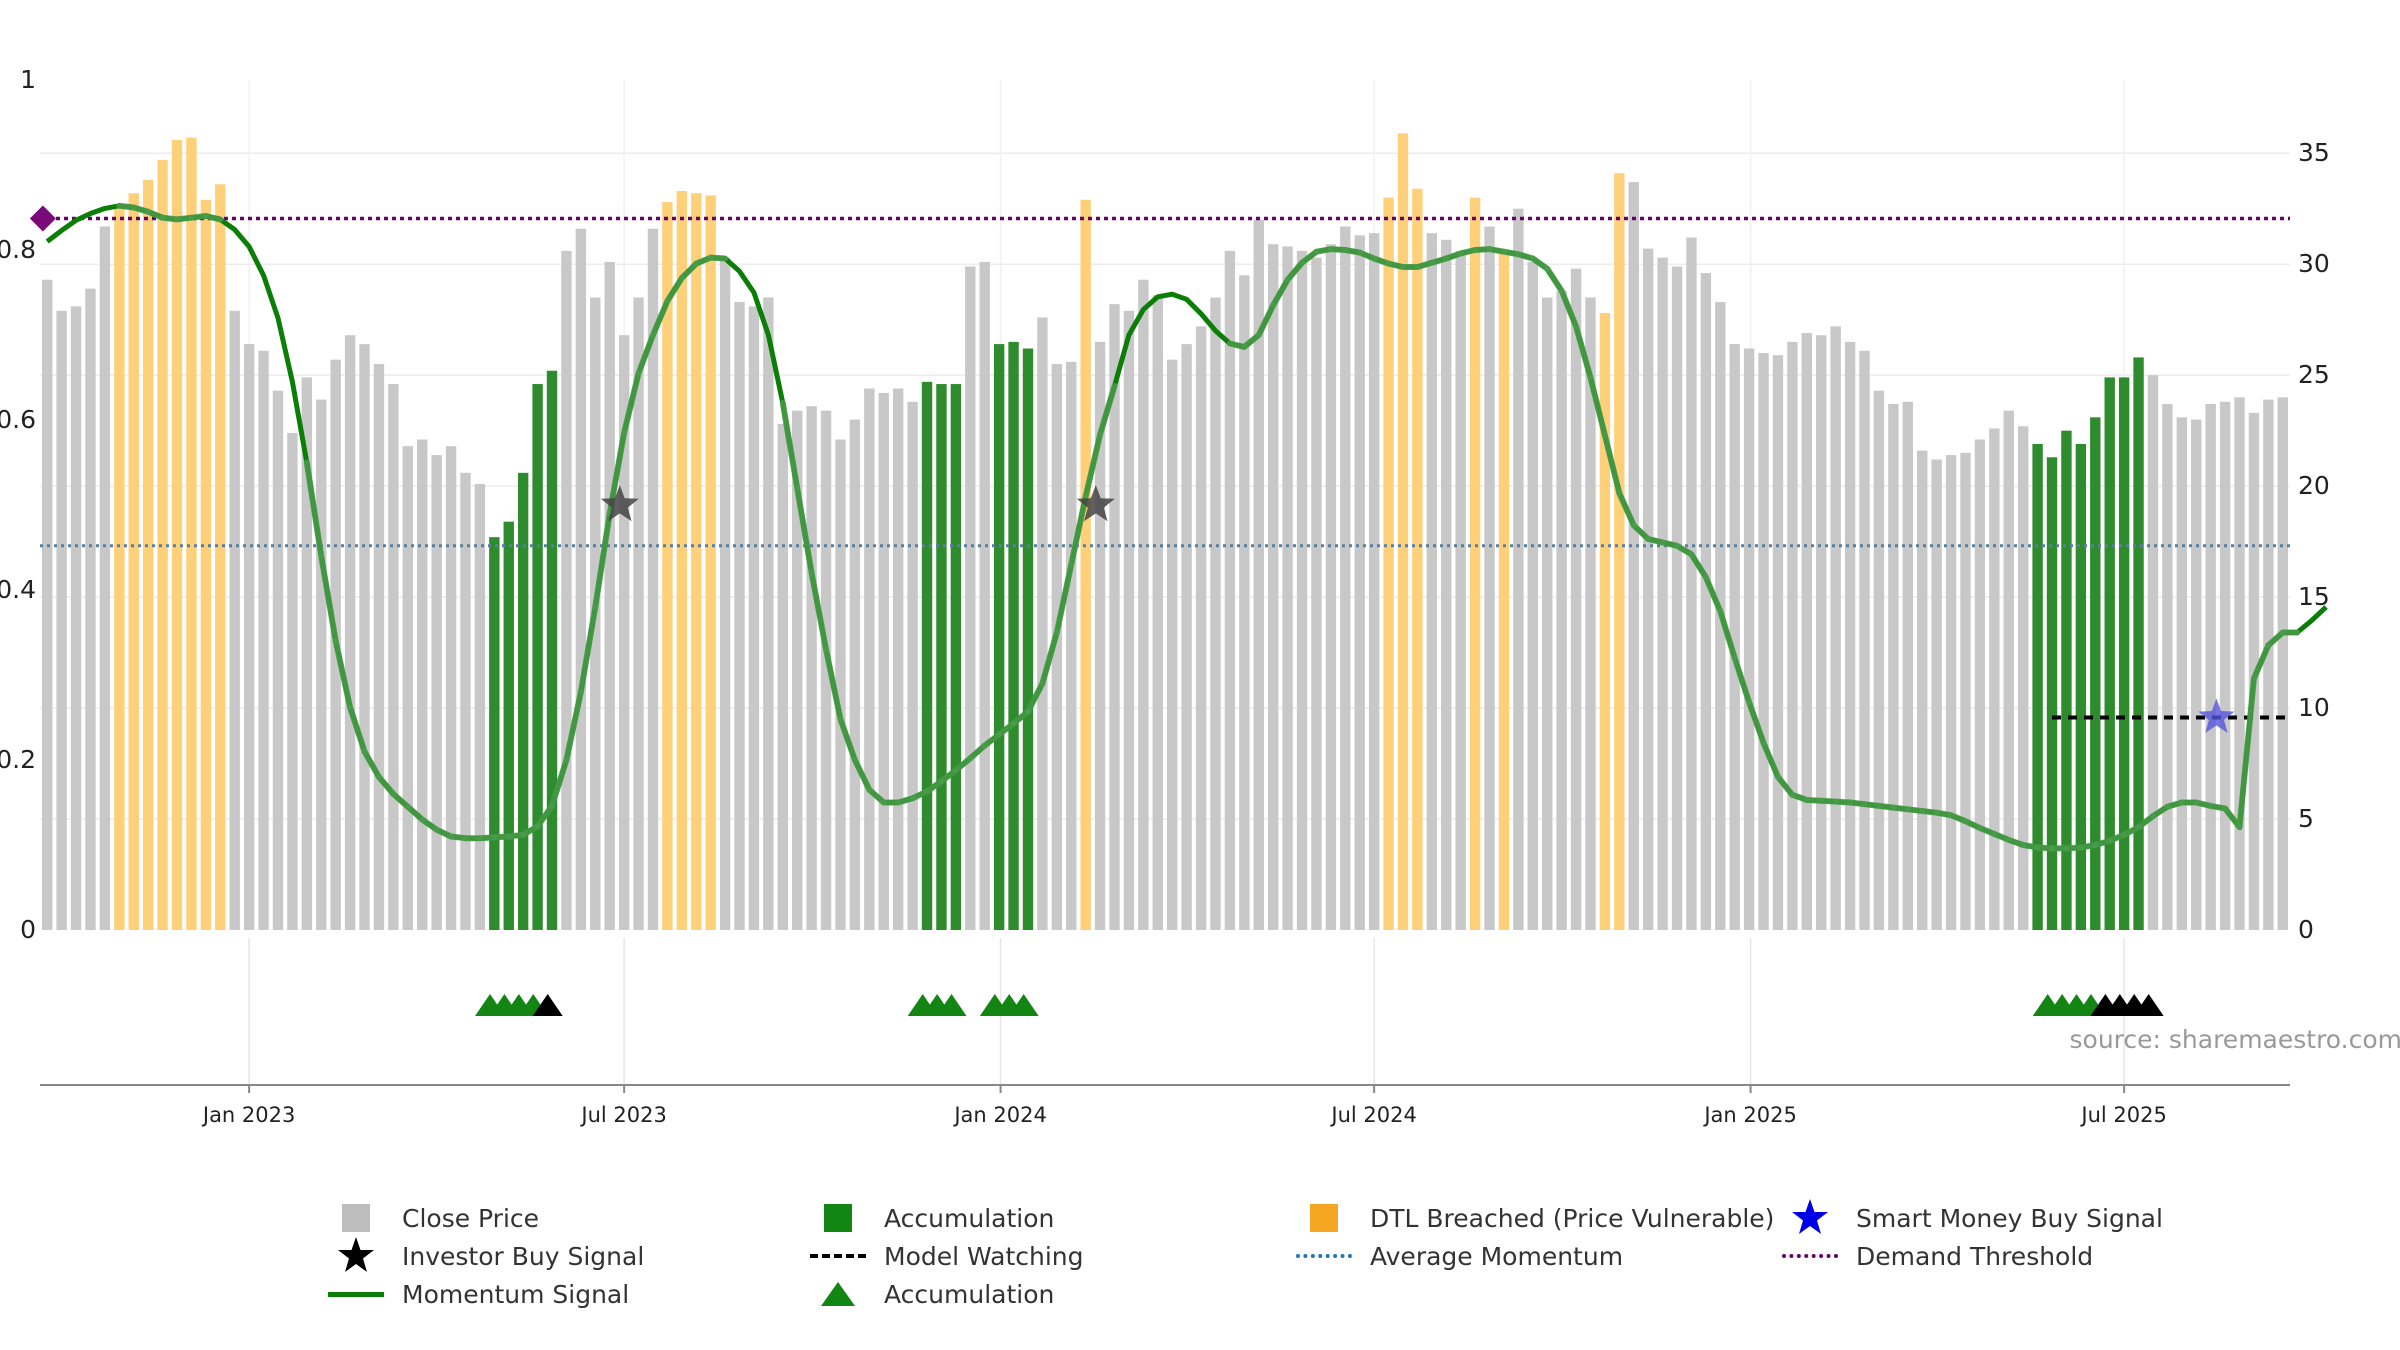 This screenshot has height=1350, width=2400. Describe the element at coordinates (1975, 1256) in the screenshot. I see `legend-label: Demand Threshold` at that location.